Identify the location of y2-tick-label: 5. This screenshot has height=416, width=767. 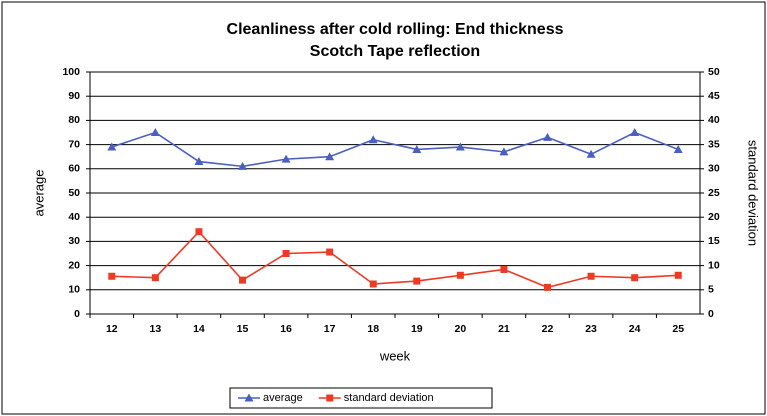
(711, 290).